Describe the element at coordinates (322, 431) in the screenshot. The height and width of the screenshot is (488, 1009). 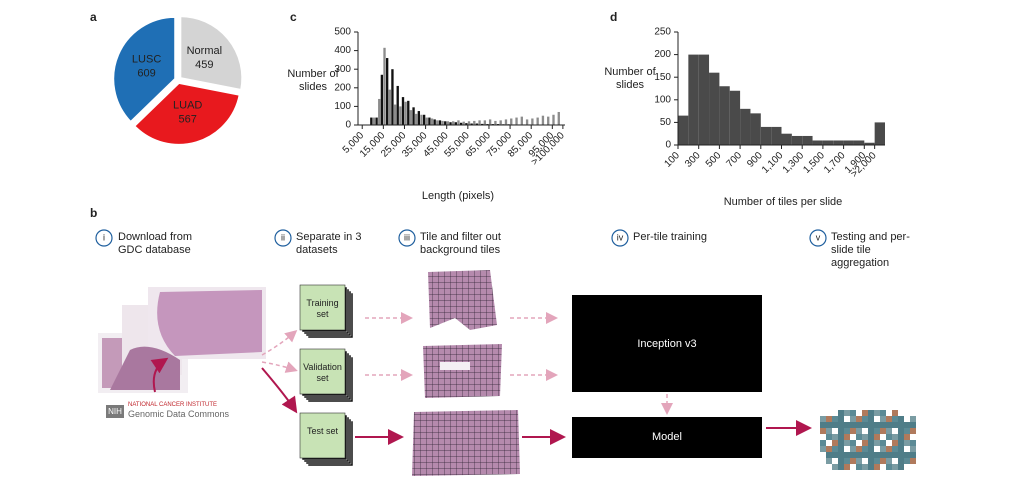
I see `dataset-label: Test set` at that location.